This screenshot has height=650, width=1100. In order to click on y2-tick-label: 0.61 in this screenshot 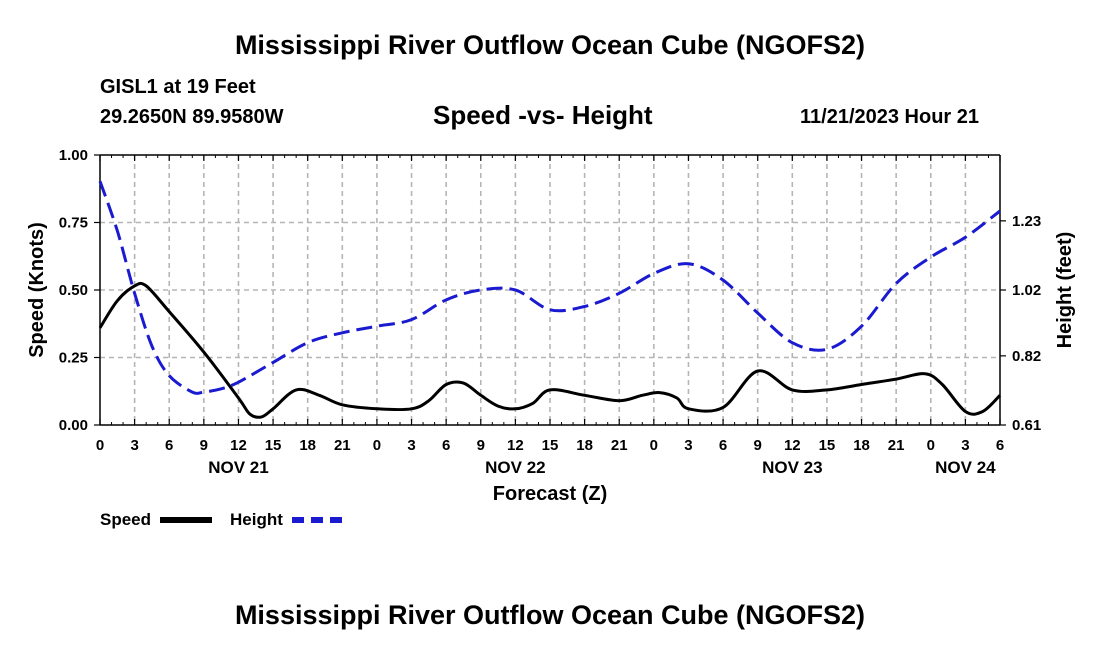, I will do `click(1026, 425)`.